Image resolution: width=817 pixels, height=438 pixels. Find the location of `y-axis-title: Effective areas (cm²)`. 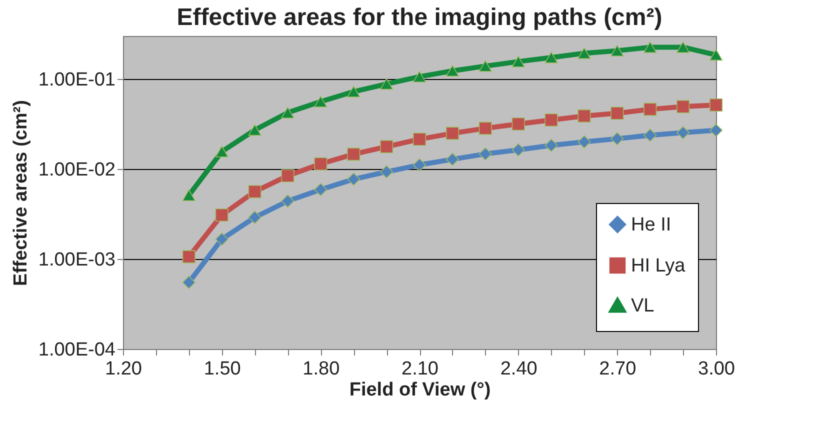

y-axis-title: Effective areas (cm²) is located at coordinates (21, 193).